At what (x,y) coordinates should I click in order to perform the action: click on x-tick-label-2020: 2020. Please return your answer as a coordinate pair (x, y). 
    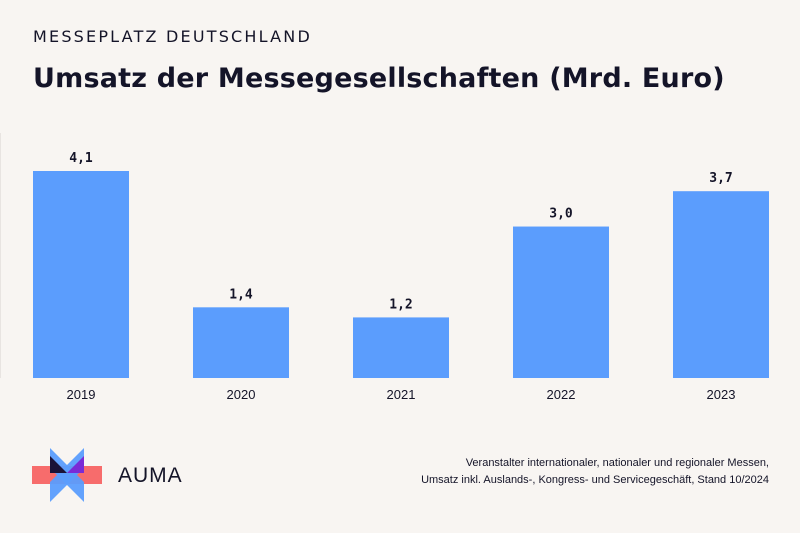
    Looking at the image, I should click on (241, 394).